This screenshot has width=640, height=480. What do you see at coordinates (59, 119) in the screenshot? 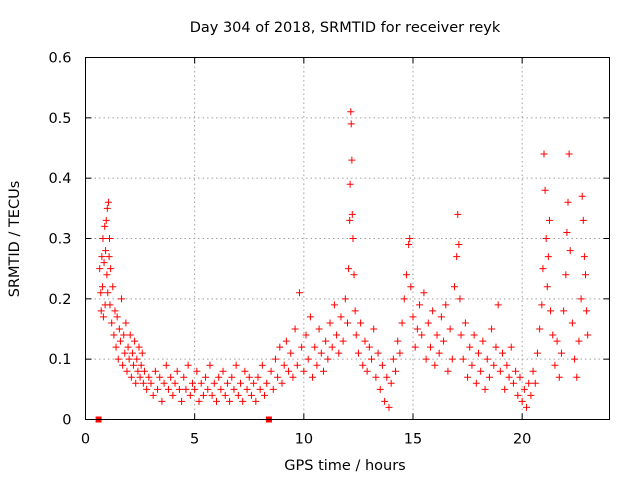
I see `y-tick-label: 0.5` at bounding box center [59, 119].